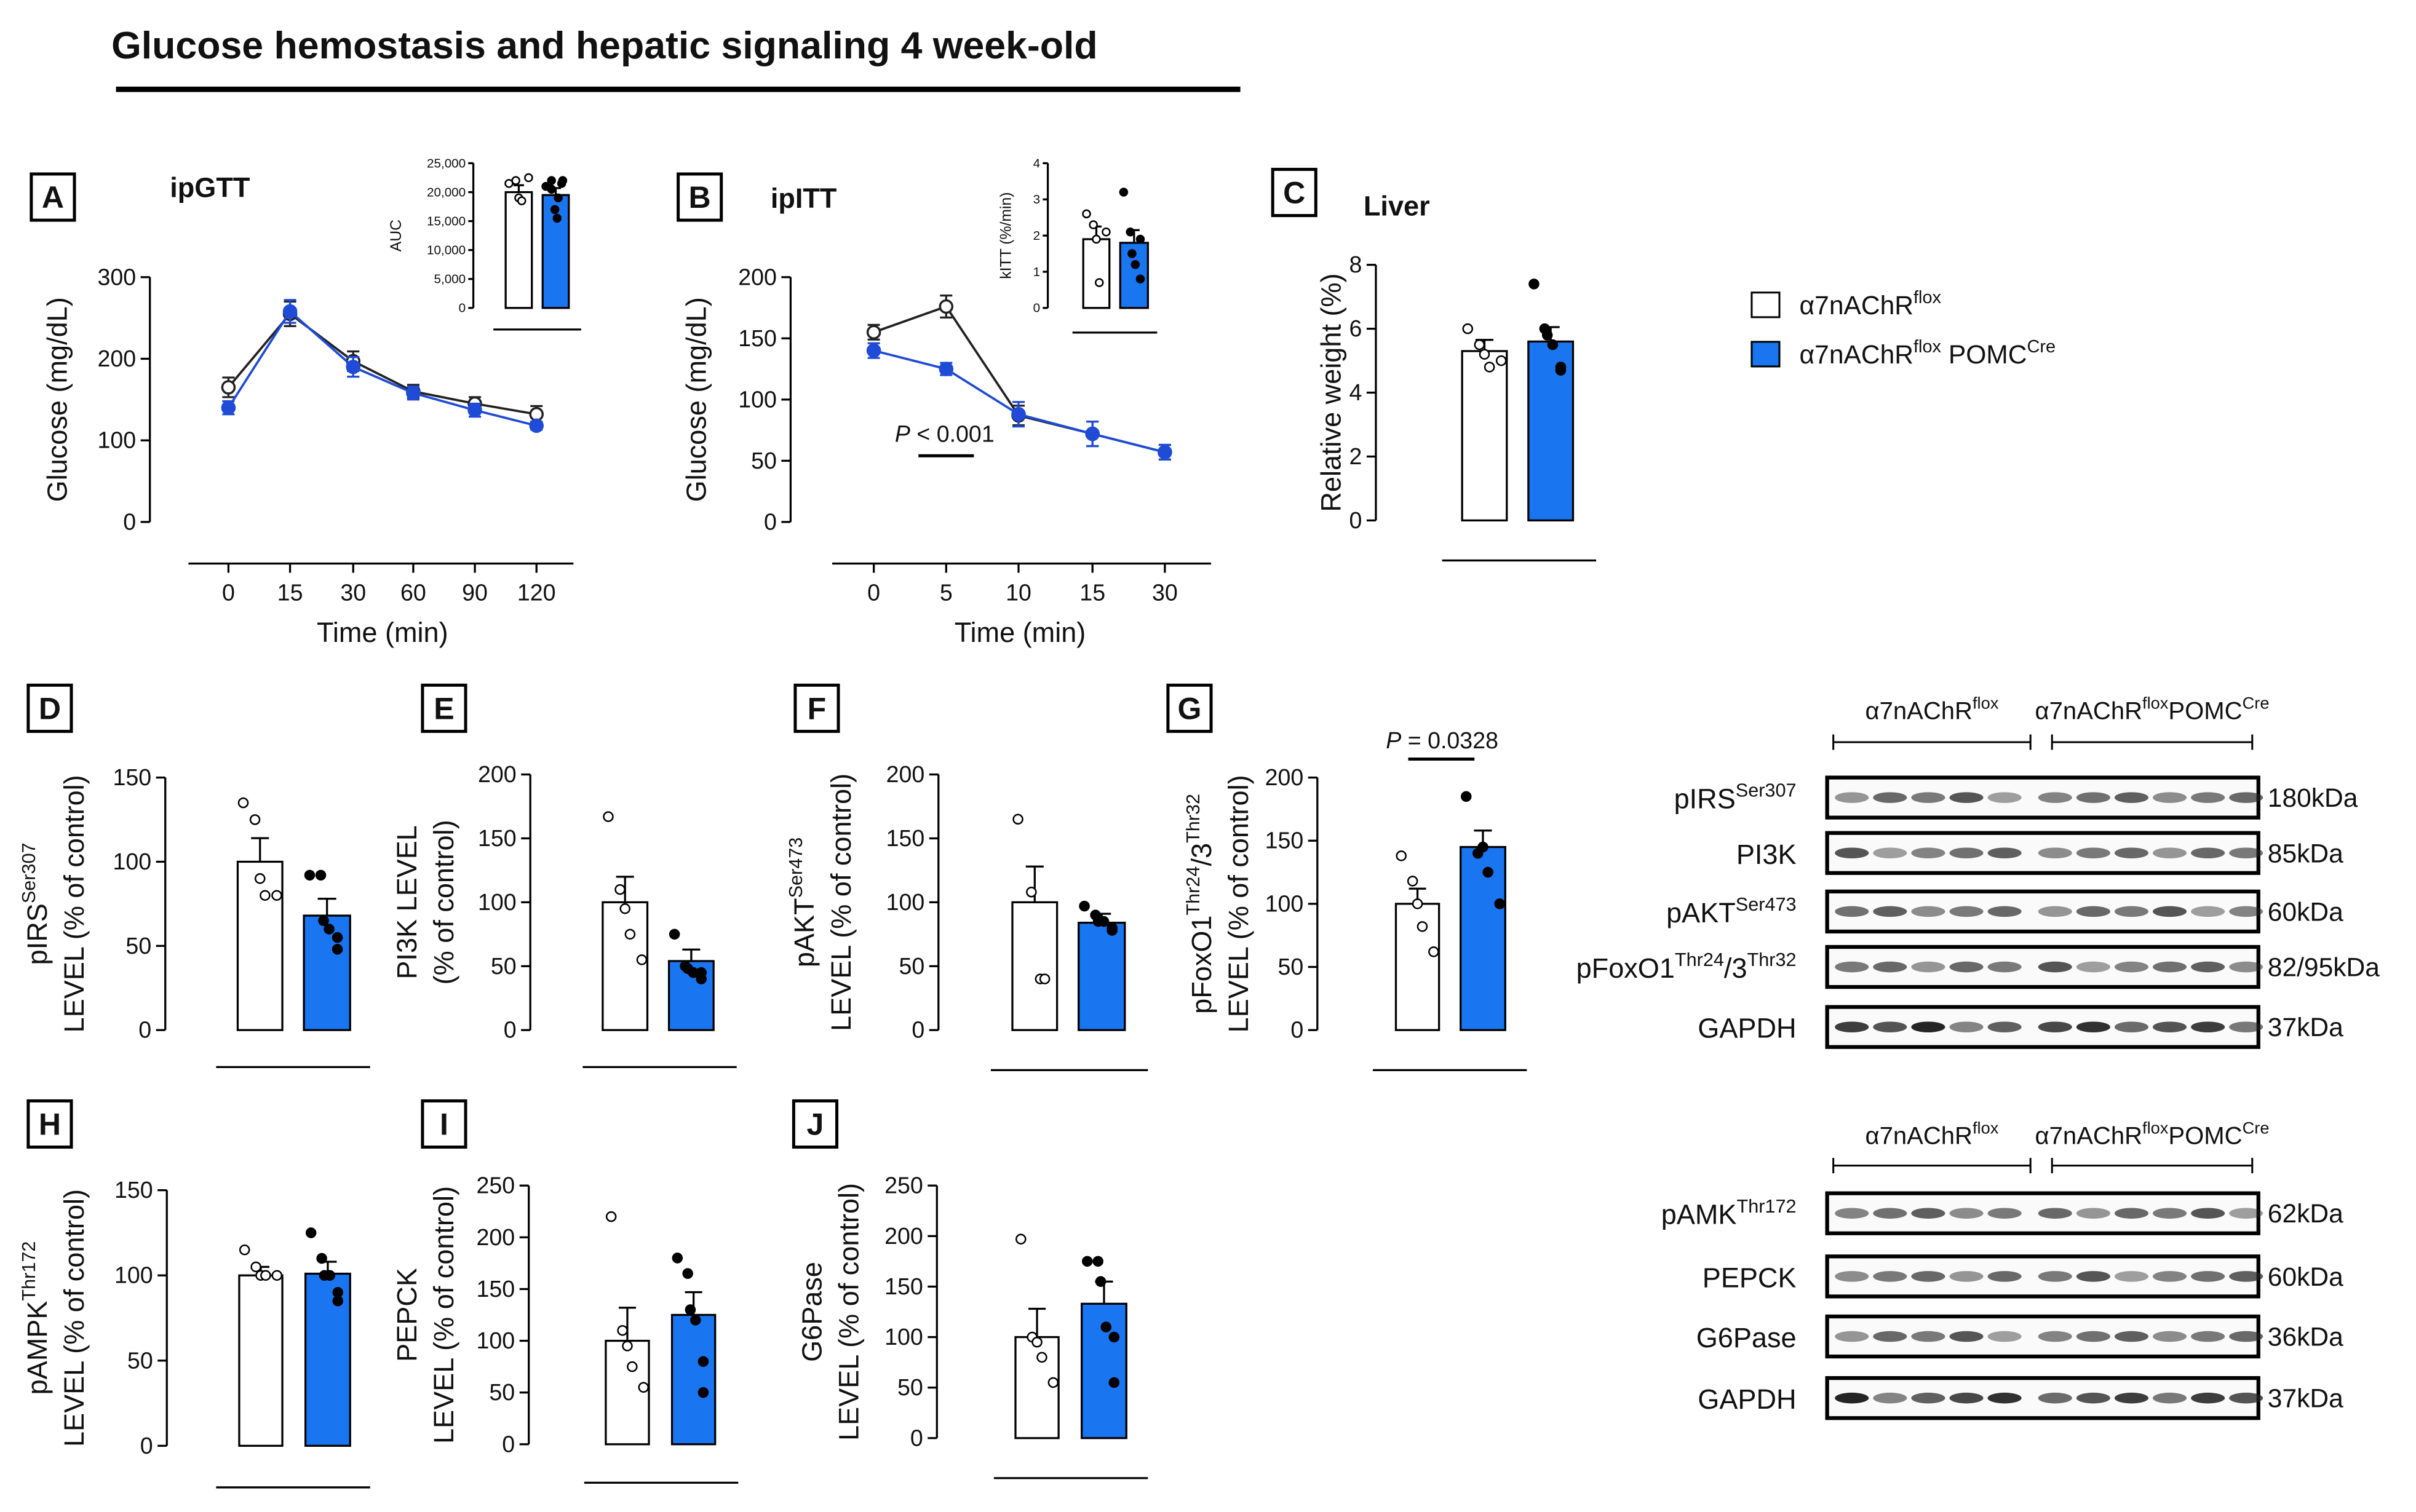 This screenshot has height=1512, width=2416. What do you see at coordinates (443, 902) in the screenshot?
I see `y-axis-label: (% of control)` at bounding box center [443, 902].